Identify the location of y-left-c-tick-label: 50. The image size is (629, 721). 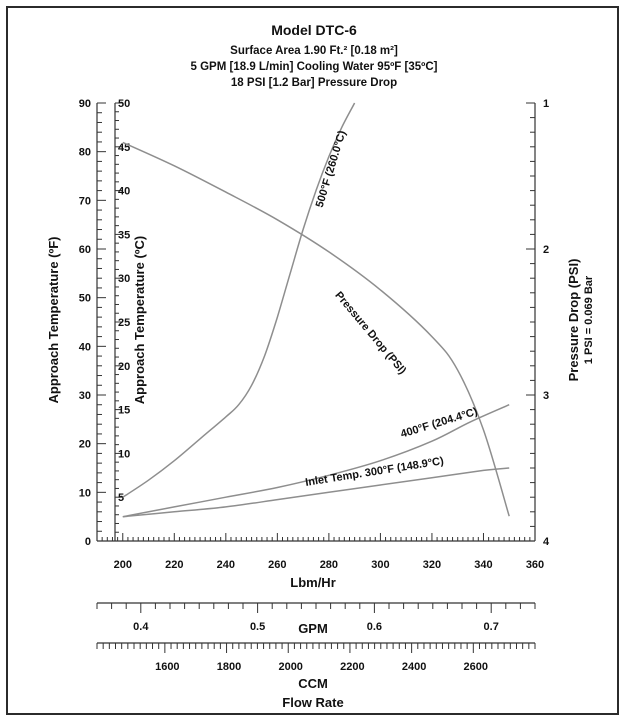
(124, 104).